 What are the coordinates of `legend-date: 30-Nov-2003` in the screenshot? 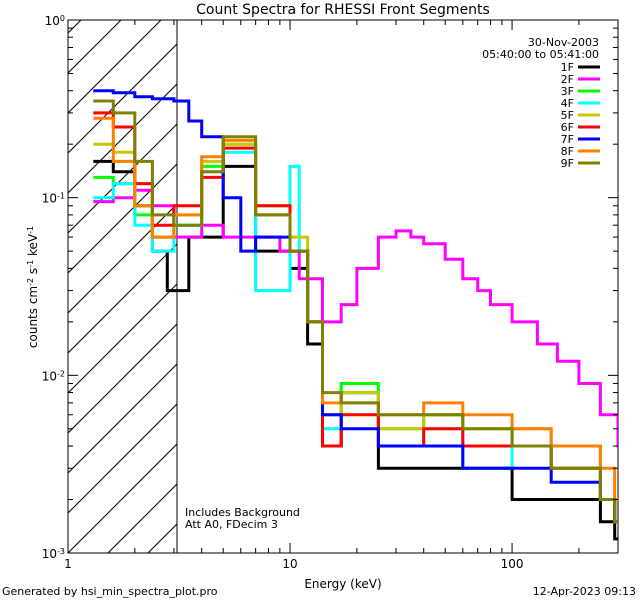 It's located at (563, 42).